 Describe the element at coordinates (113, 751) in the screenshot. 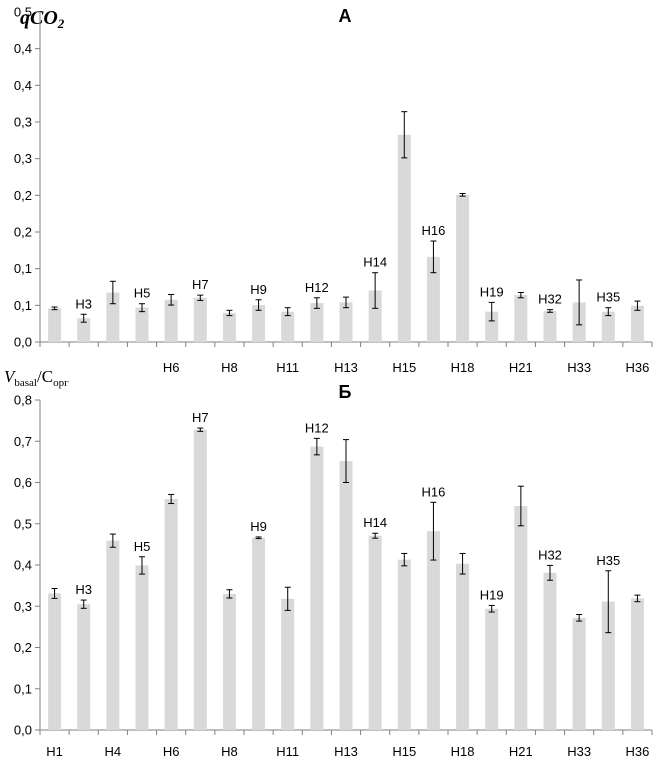

I see `b-x-tick-label: H4` at that location.